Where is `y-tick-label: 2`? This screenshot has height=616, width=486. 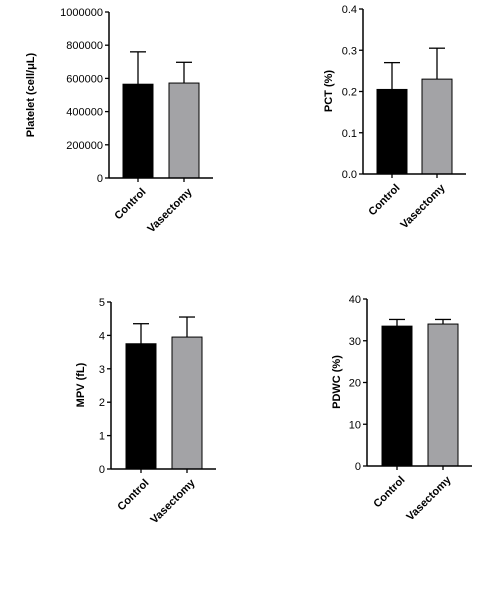 y-tick-label: 2 is located at coordinates (102, 403).